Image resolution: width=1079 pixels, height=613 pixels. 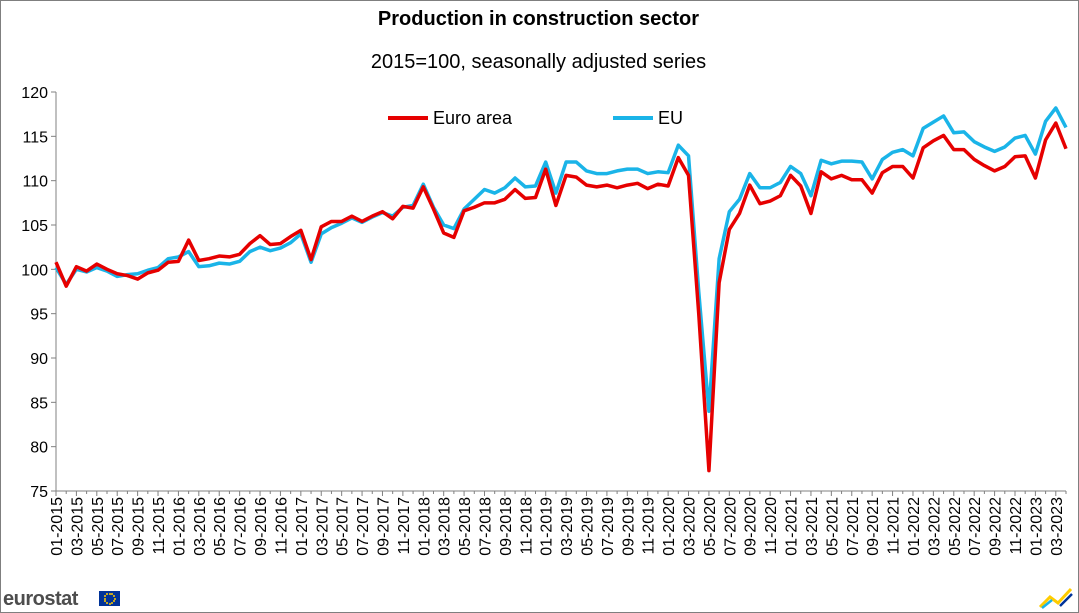 What do you see at coordinates (710, 526) in the screenshot?
I see `x-tick-label: 05-2020` at bounding box center [710, 526].